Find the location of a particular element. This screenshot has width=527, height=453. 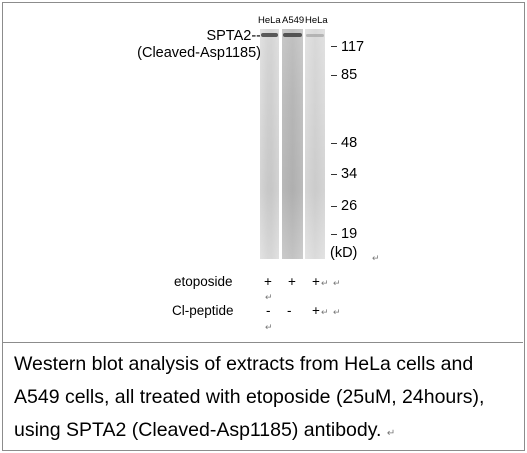

caption-divider is located at coordinates (263, 342).